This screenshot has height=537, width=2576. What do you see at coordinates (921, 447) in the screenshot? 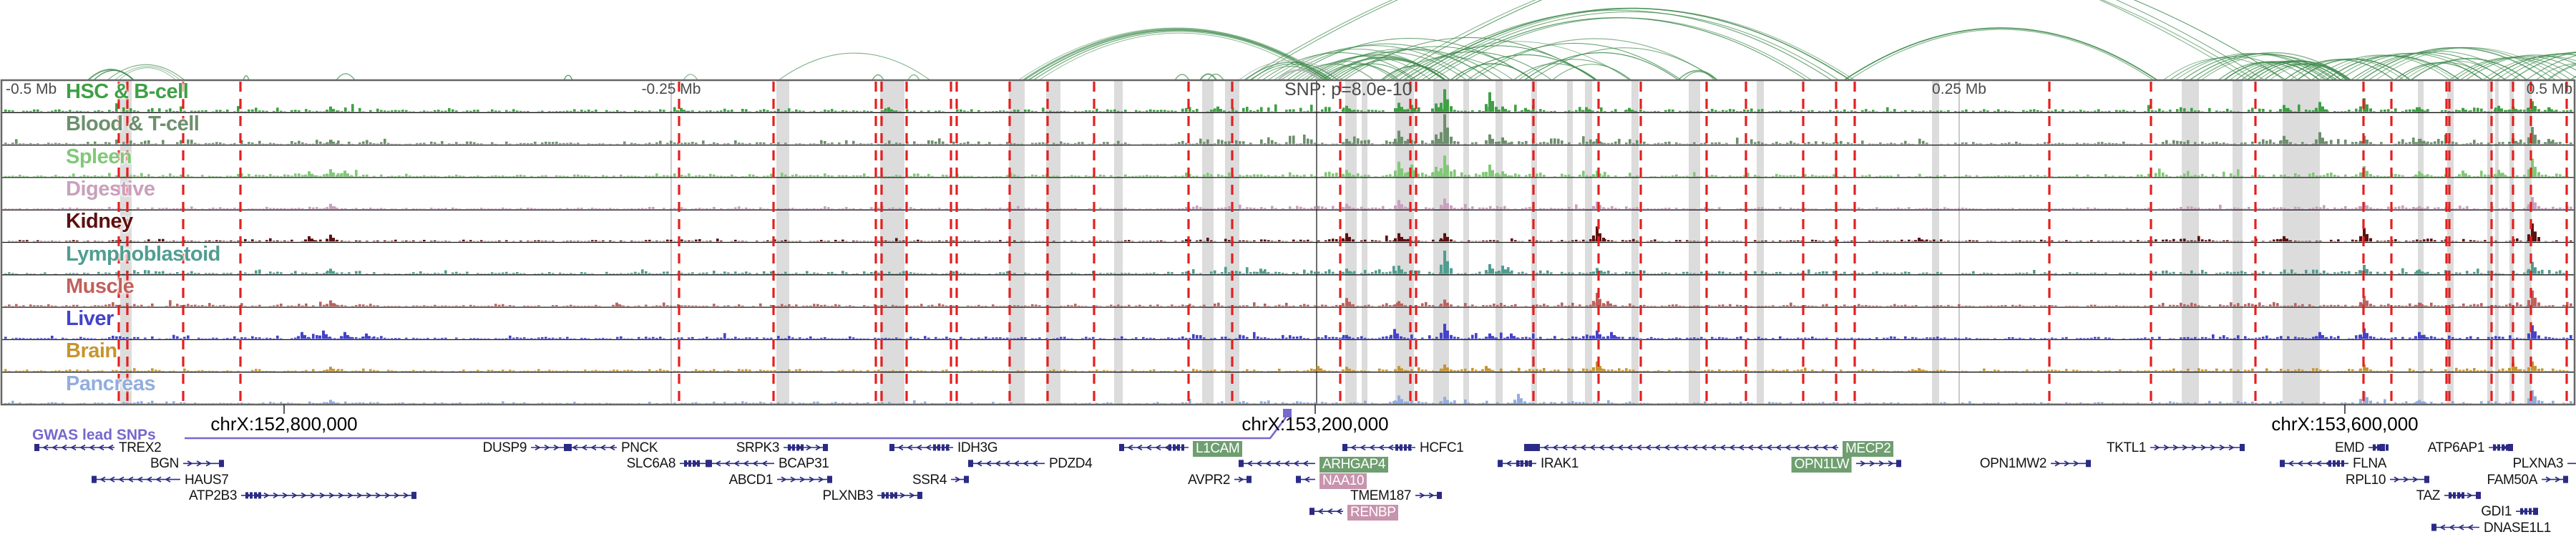
I see `gene-idh3g` at bounding box center [921, 447].